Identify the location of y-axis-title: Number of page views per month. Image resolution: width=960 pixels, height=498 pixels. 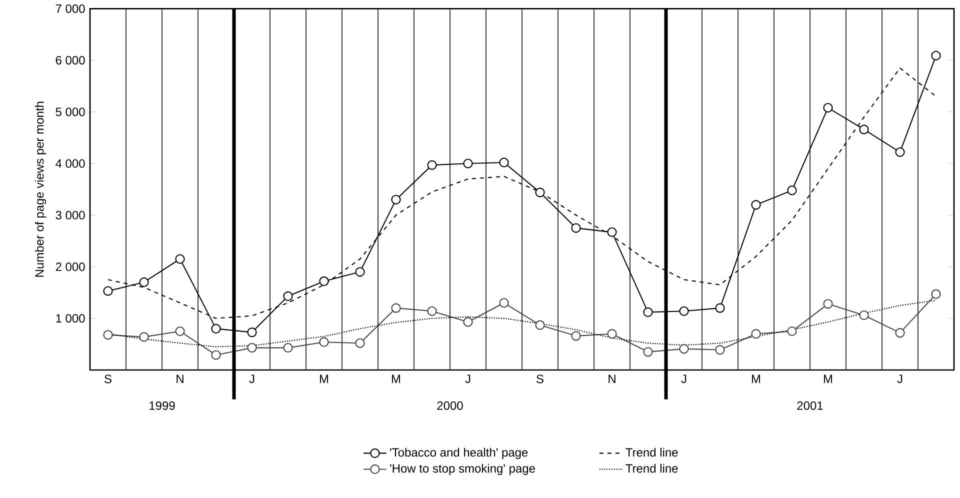
(40, 189).